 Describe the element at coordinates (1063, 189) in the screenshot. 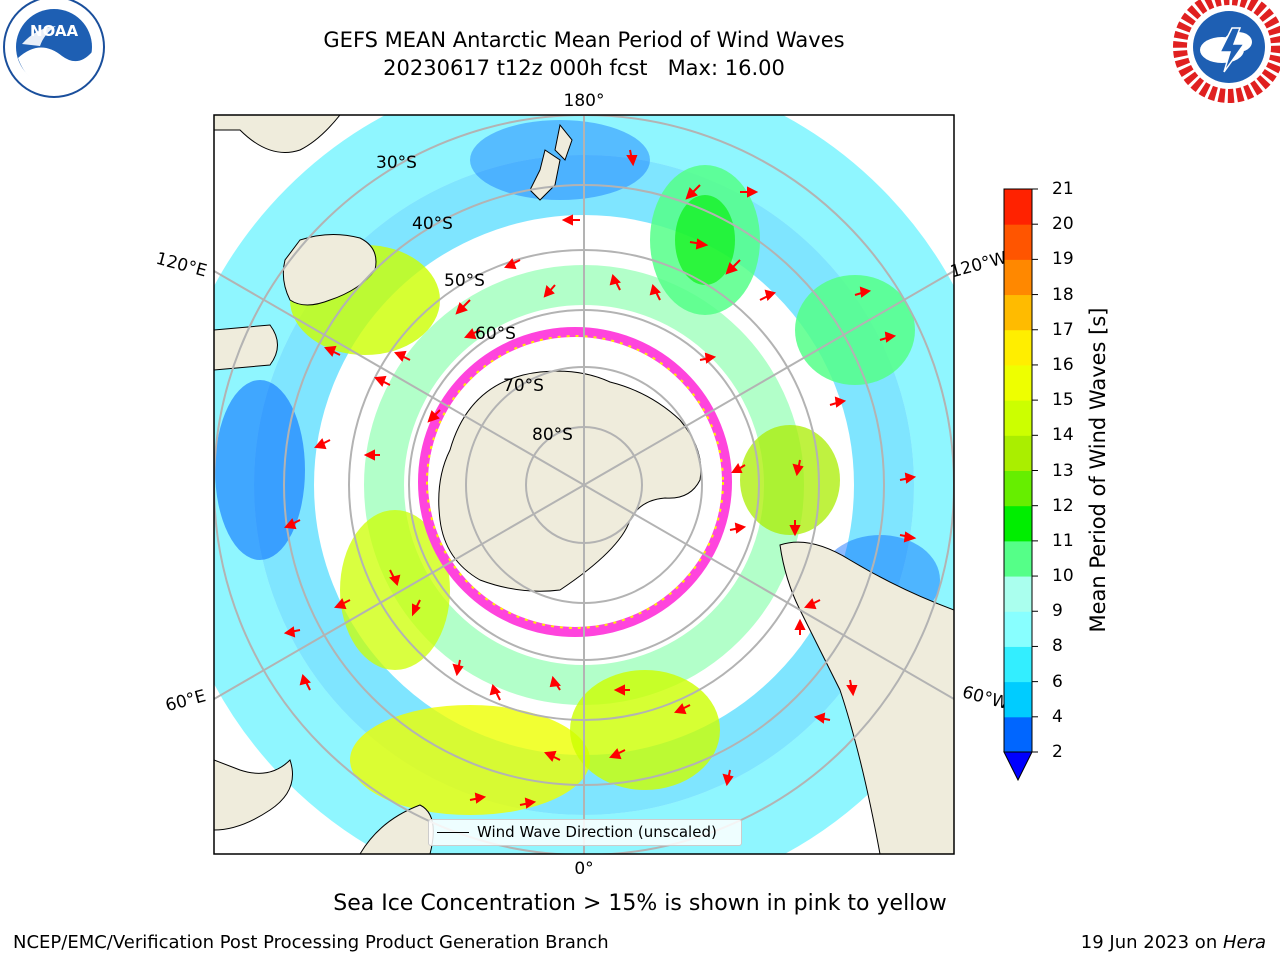

I see `colorbar-tick-label: 21` at that location.